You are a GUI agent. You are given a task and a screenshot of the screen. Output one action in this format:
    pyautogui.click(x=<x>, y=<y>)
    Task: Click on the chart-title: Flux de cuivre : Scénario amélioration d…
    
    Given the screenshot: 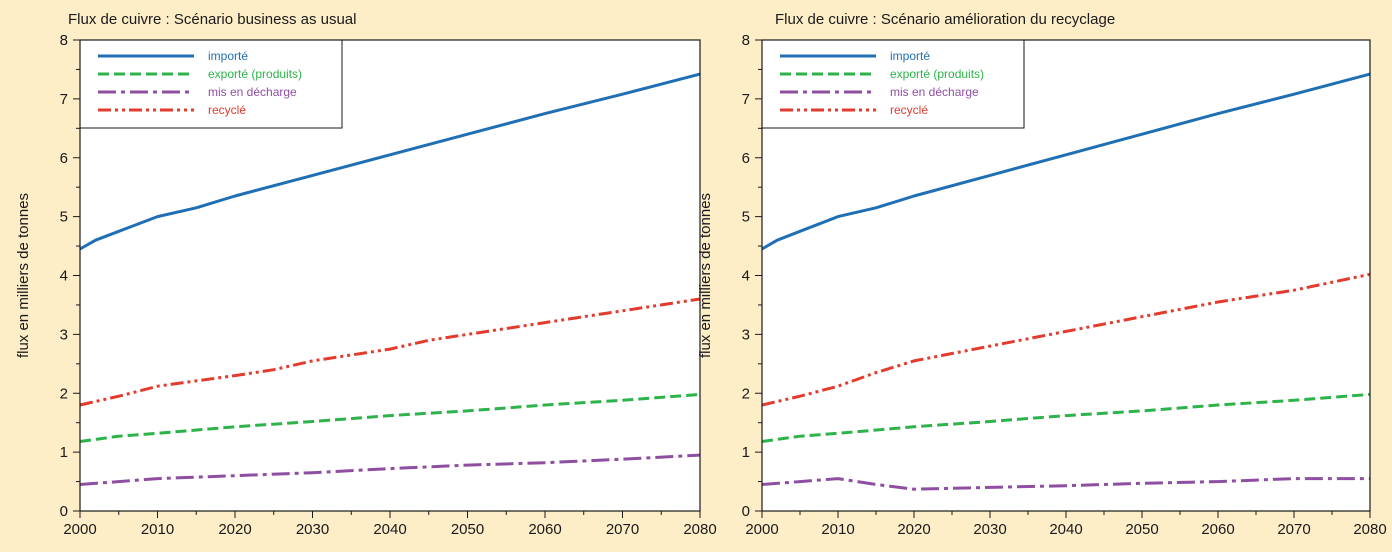 What is the action you would take?
    pyautogui.click(x=945, y=19)
    